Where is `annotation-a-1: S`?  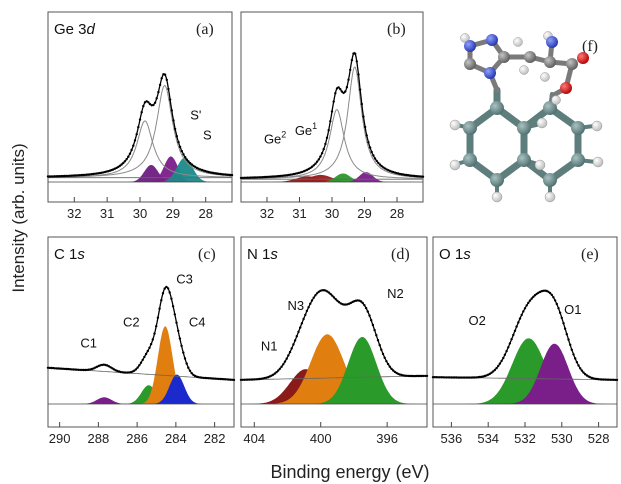
annotation-a-1: S is located at coordinates (207, 134).